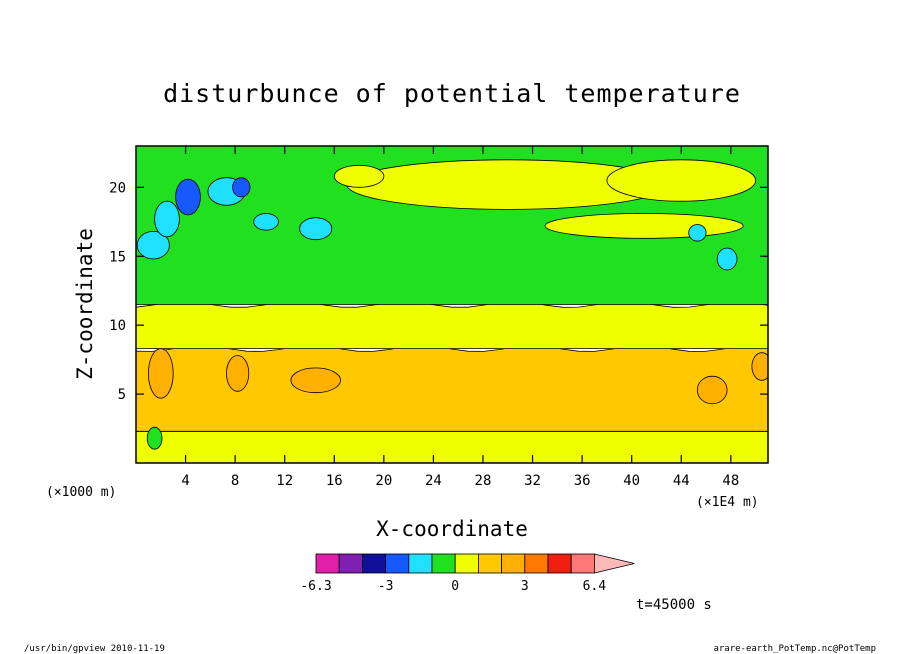 Image resolution: width=904 pixels, height=654 pixels. I want to click on time-label: t=45000 s, so click(674, 605).